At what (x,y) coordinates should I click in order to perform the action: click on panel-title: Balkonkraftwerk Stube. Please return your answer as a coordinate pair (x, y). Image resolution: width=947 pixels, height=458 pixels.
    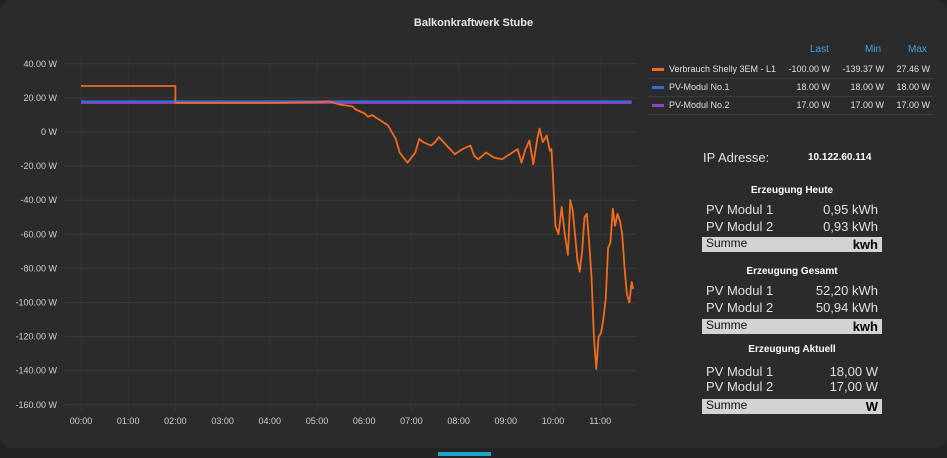
    Looking at the image, I should click on (473, 23).